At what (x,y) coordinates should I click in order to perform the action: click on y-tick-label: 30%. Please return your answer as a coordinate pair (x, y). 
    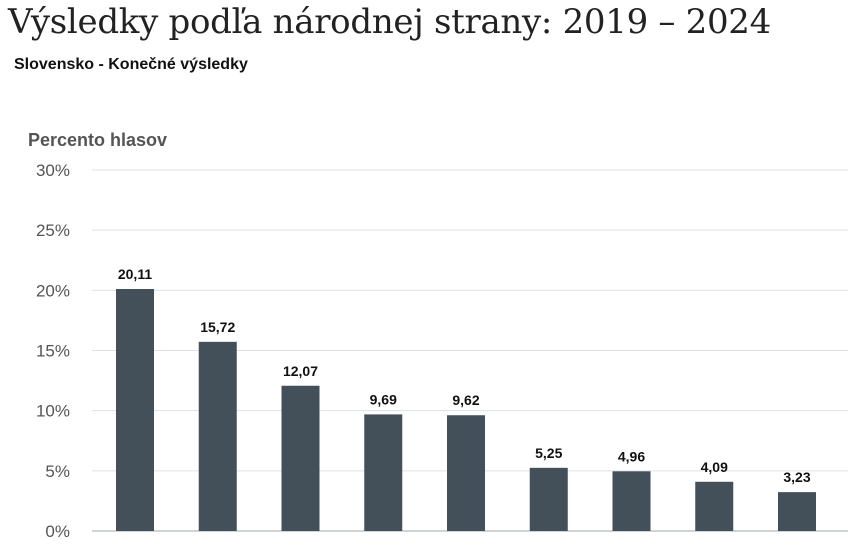
    Looking at the image, I should click on (53, 170).